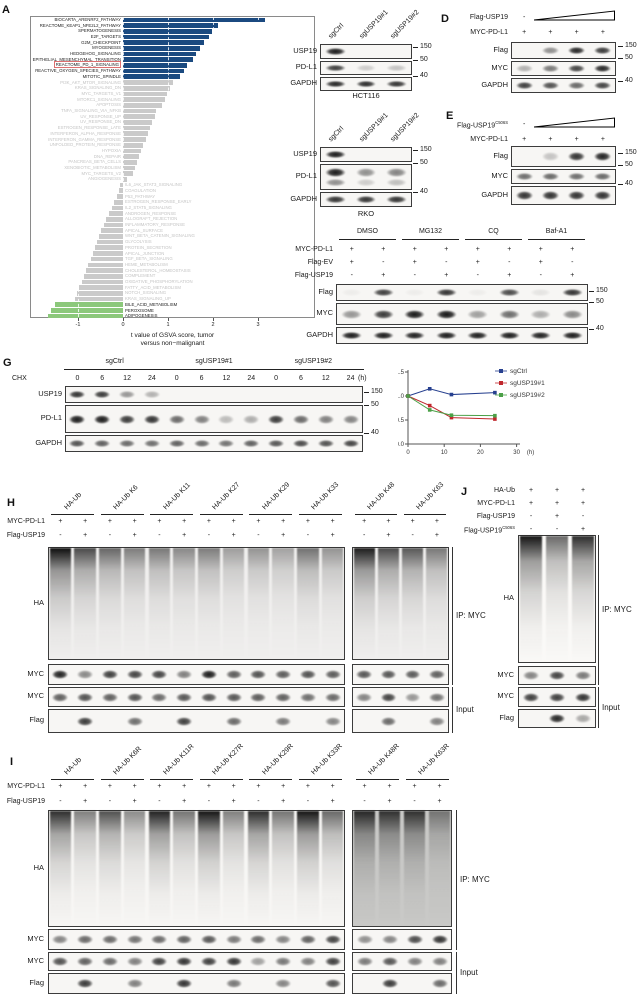  What do you see at coordinates (94, 162) in the screenshot?
I see `gsva-bar-label: PANCREAS_BETA_CELLS` at bounding box center [94, 162].